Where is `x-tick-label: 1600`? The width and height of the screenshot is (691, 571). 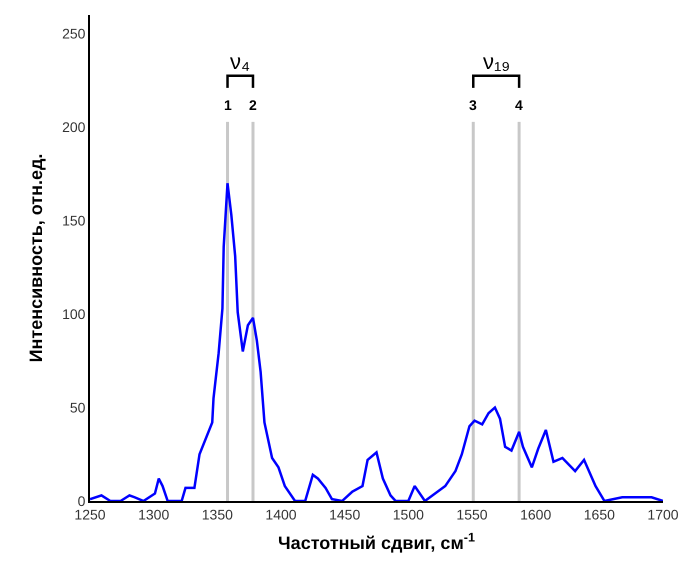
x-tick-label: 1600 is located at coordinates (536, 514).